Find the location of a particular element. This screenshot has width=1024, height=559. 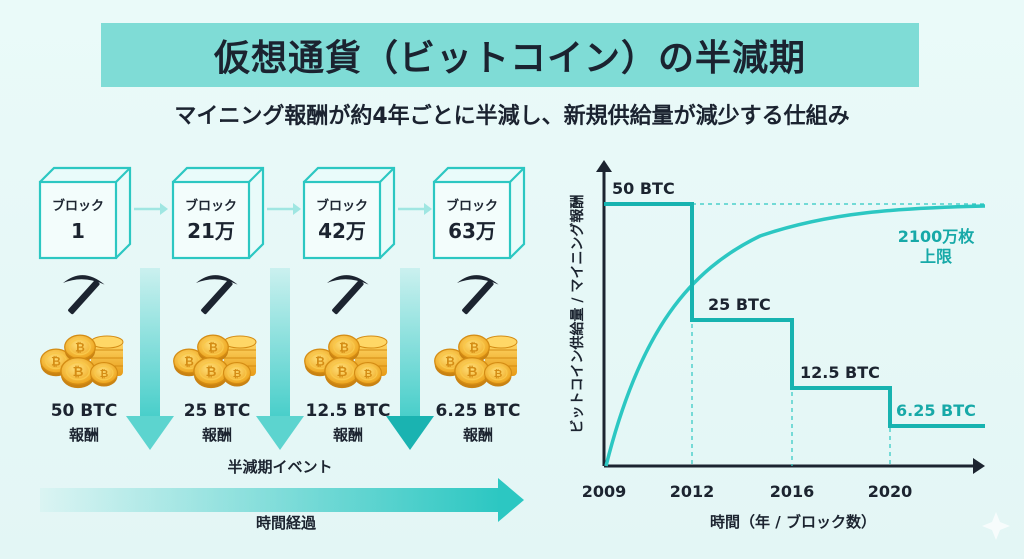

reward-amount: 25 BTC is located at coordinates (217, 411).